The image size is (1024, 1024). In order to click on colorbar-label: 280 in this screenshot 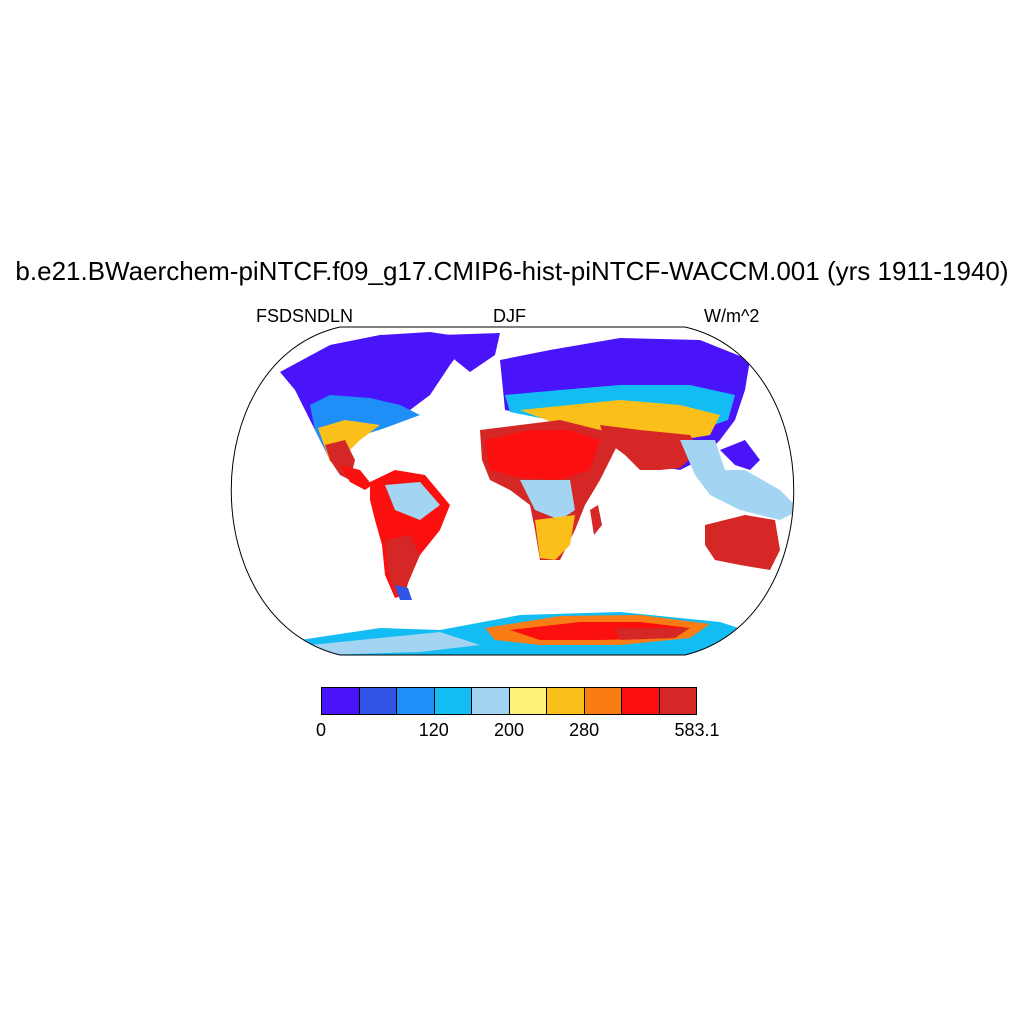, I will do `click(584, 730)`.